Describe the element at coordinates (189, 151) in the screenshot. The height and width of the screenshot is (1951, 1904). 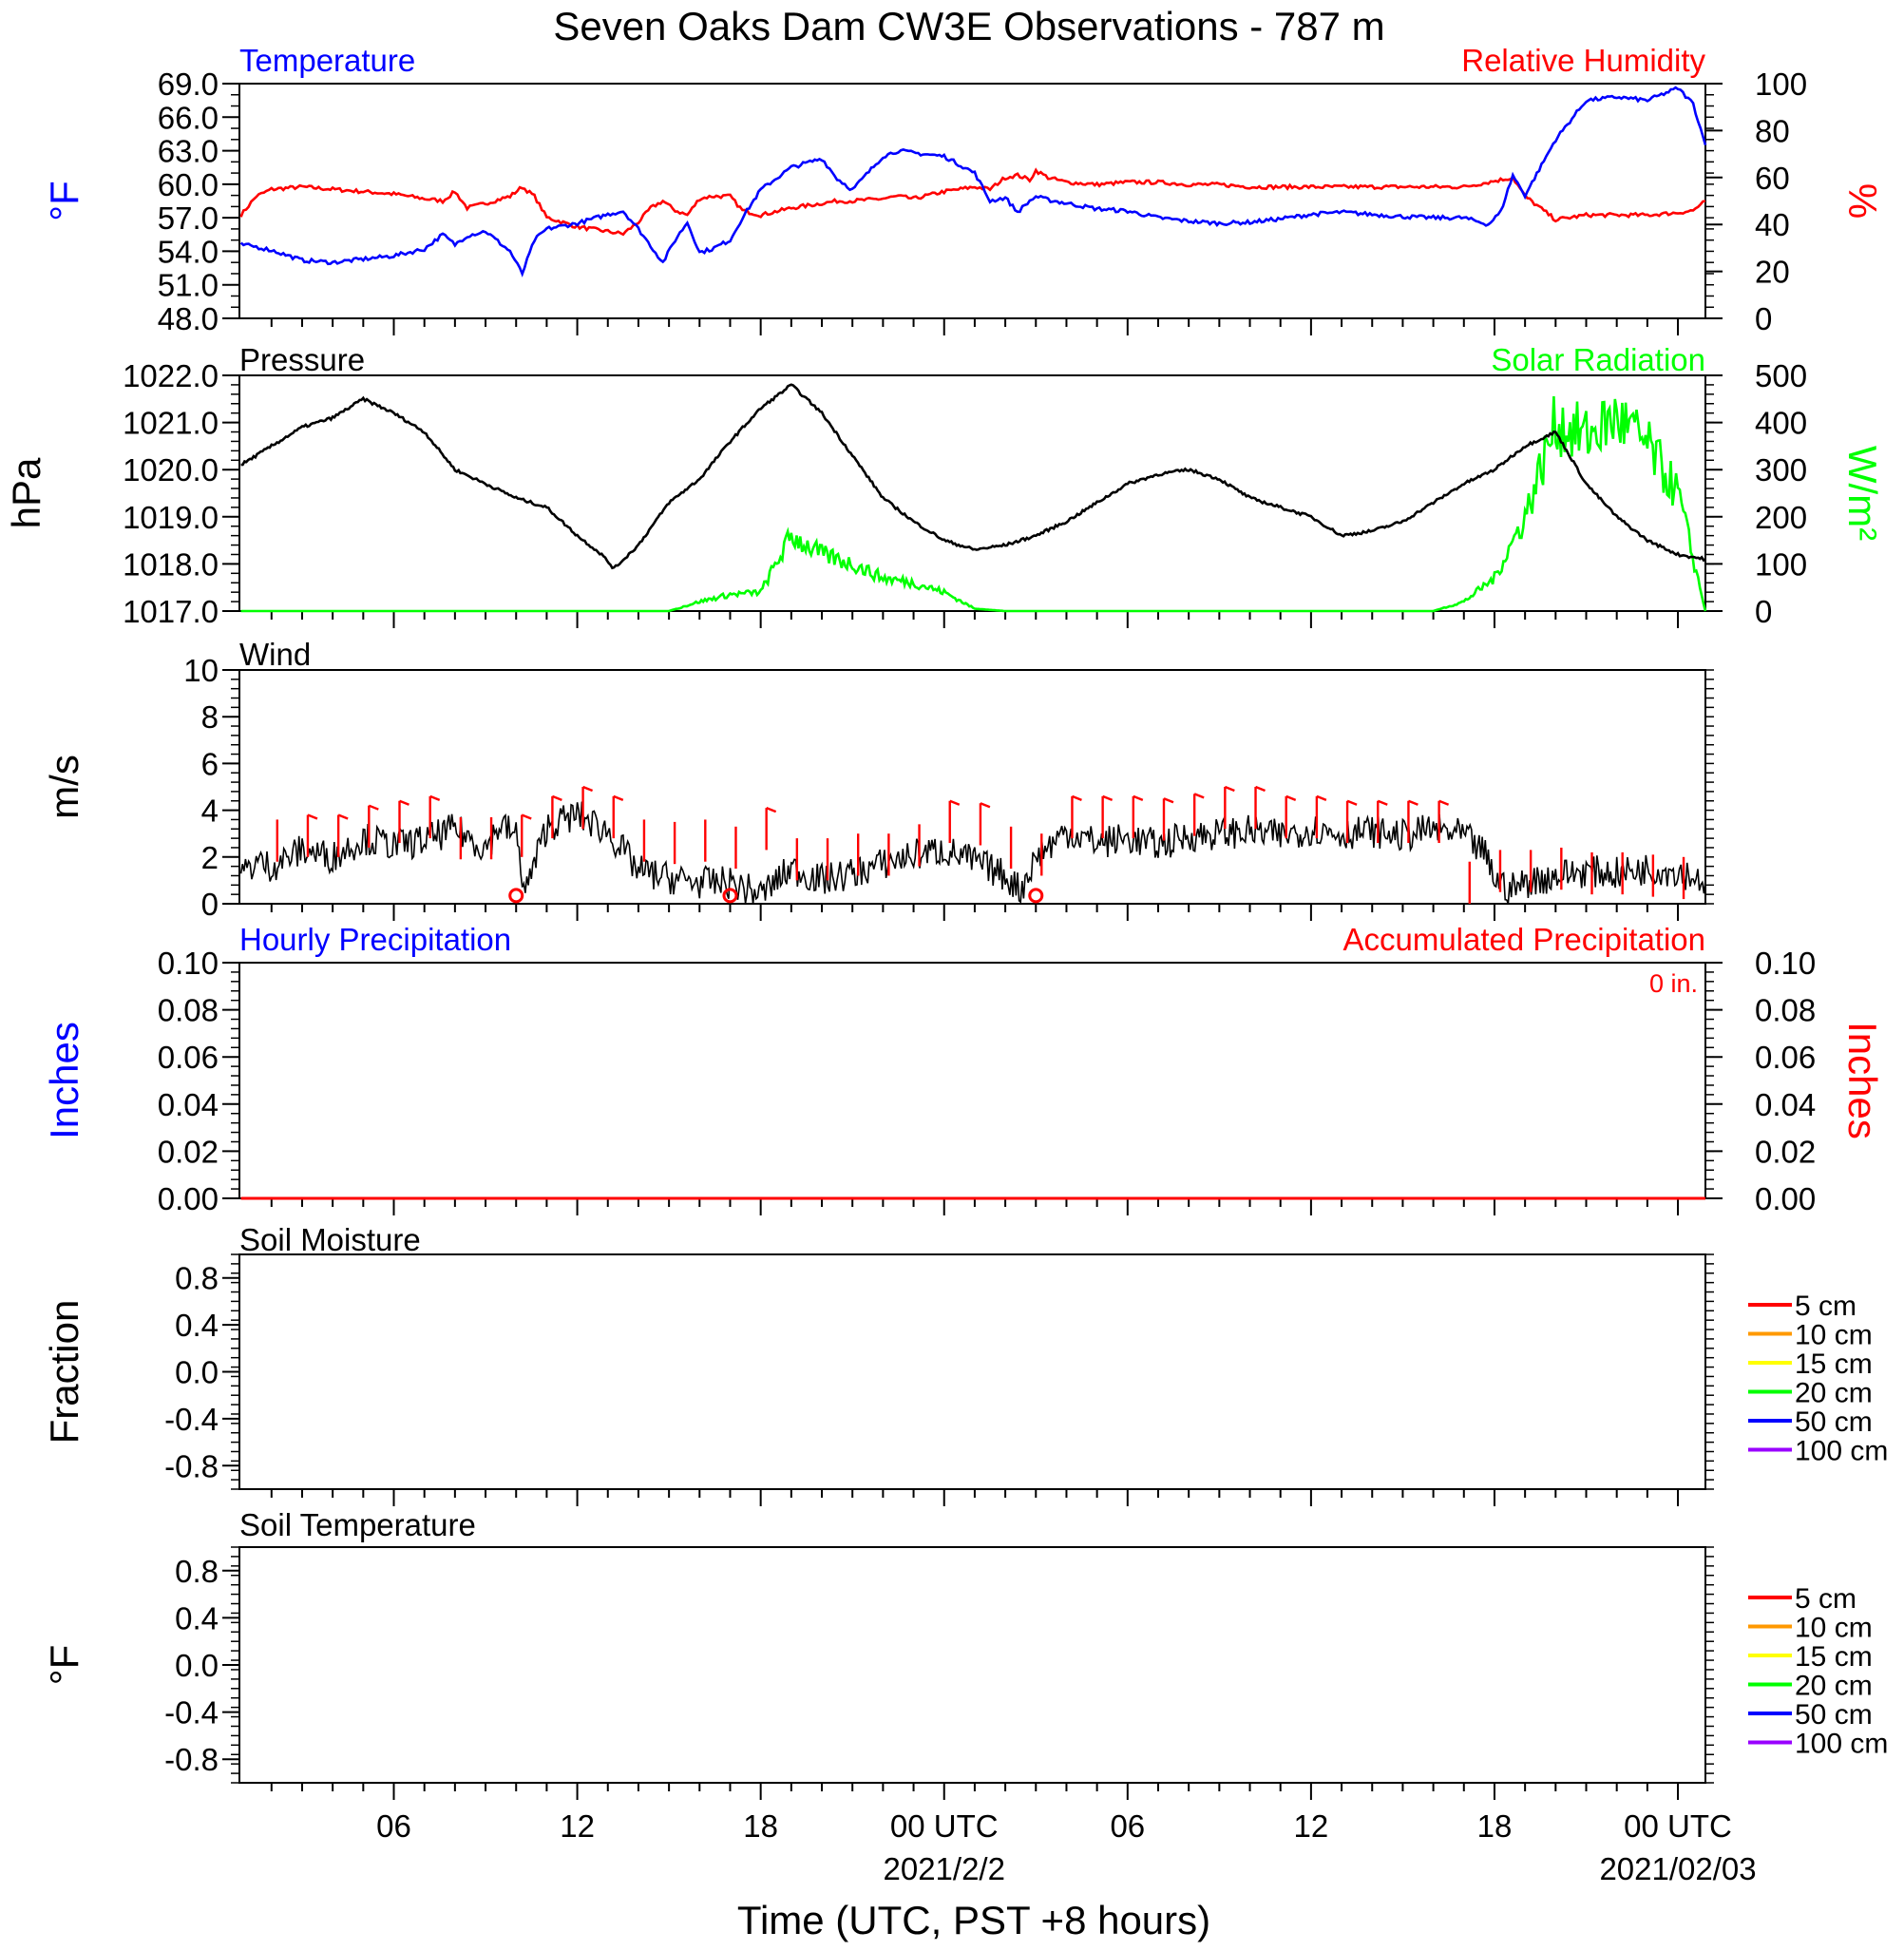
I see `y-tick-label: 63.0` at that location.